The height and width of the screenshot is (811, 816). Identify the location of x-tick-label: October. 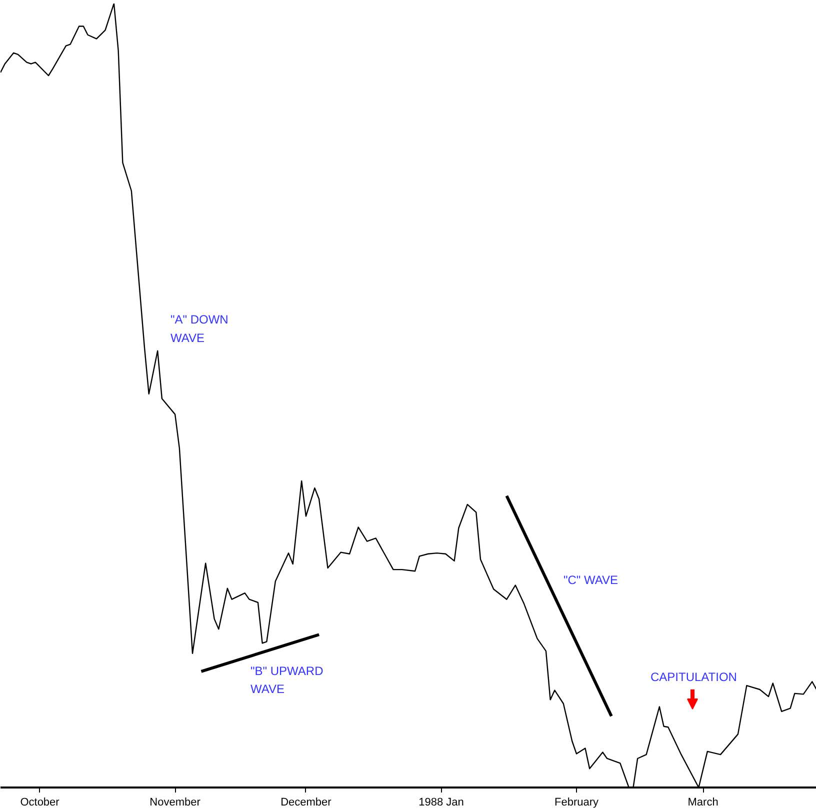
(40, 802).